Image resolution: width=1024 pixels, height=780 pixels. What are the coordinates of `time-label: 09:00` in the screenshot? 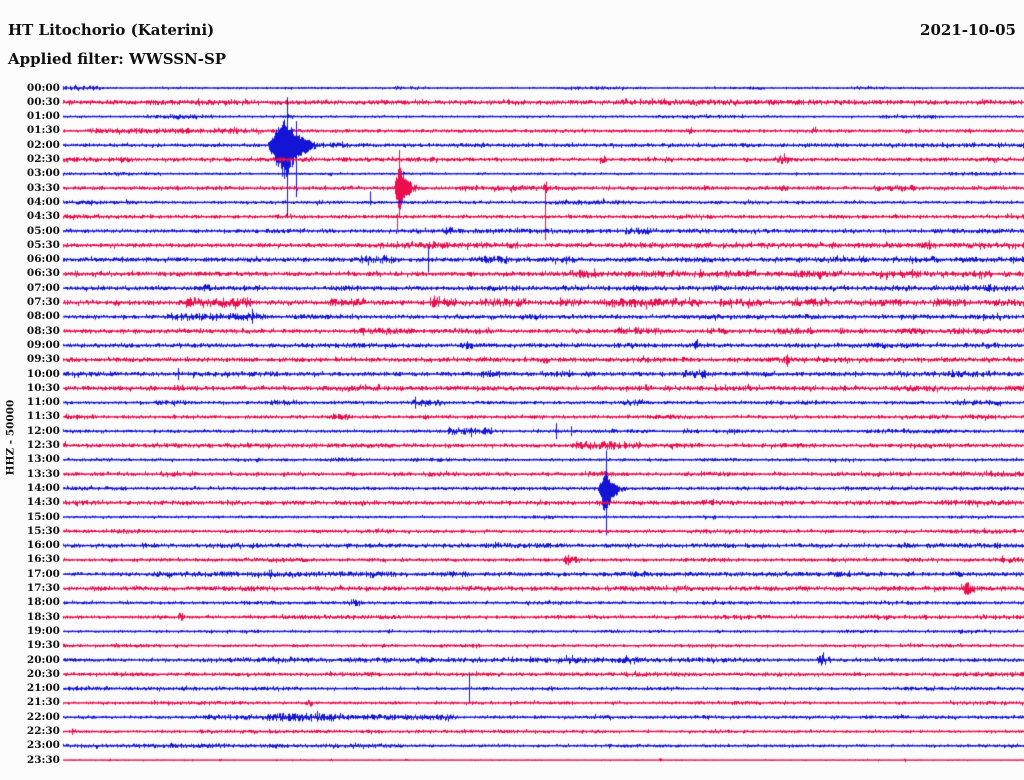 It's located at (43, 344).